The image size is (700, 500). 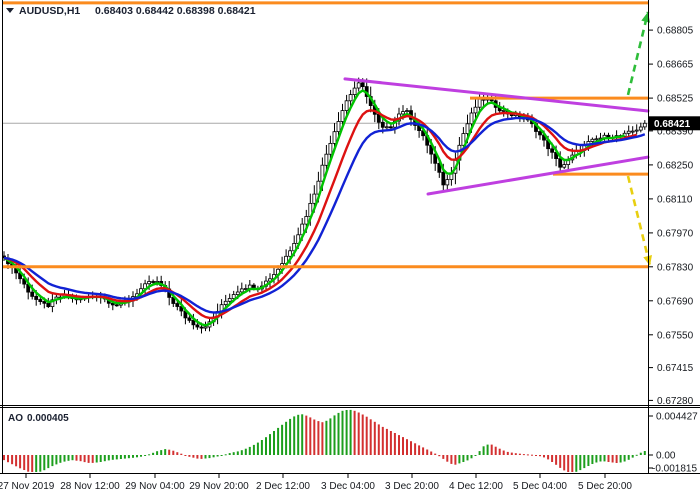 What do you see at coordinates (175, 11) in the screenshot?
I see `chart-title-ohlc: 0.68403 0.68442 0.68398 0.68421` at bounding box center [175, 11].